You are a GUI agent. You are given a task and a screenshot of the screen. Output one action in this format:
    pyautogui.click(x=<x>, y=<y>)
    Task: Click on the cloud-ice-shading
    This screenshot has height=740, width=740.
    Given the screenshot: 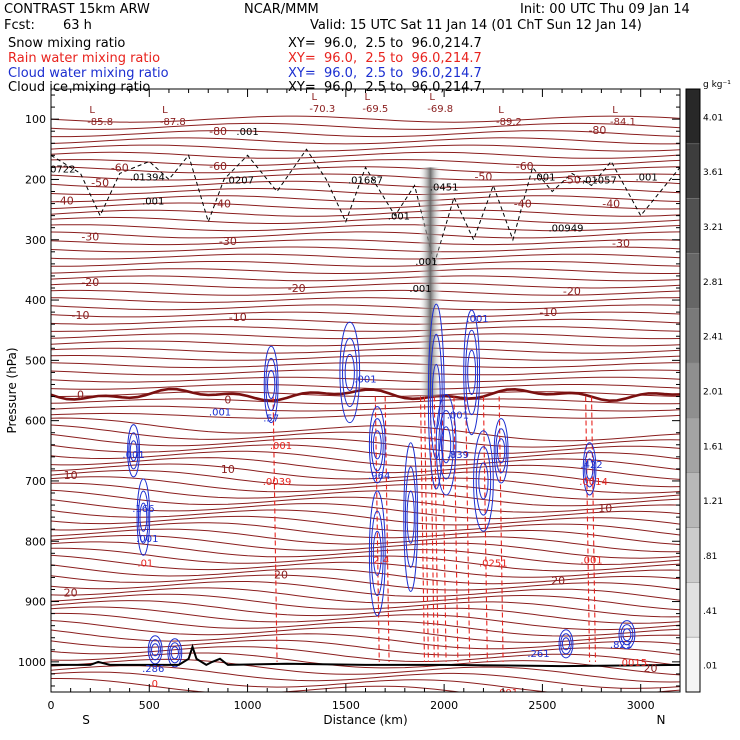 What is the action you would take?
    pyautogui.click(x=430, y=282)
    